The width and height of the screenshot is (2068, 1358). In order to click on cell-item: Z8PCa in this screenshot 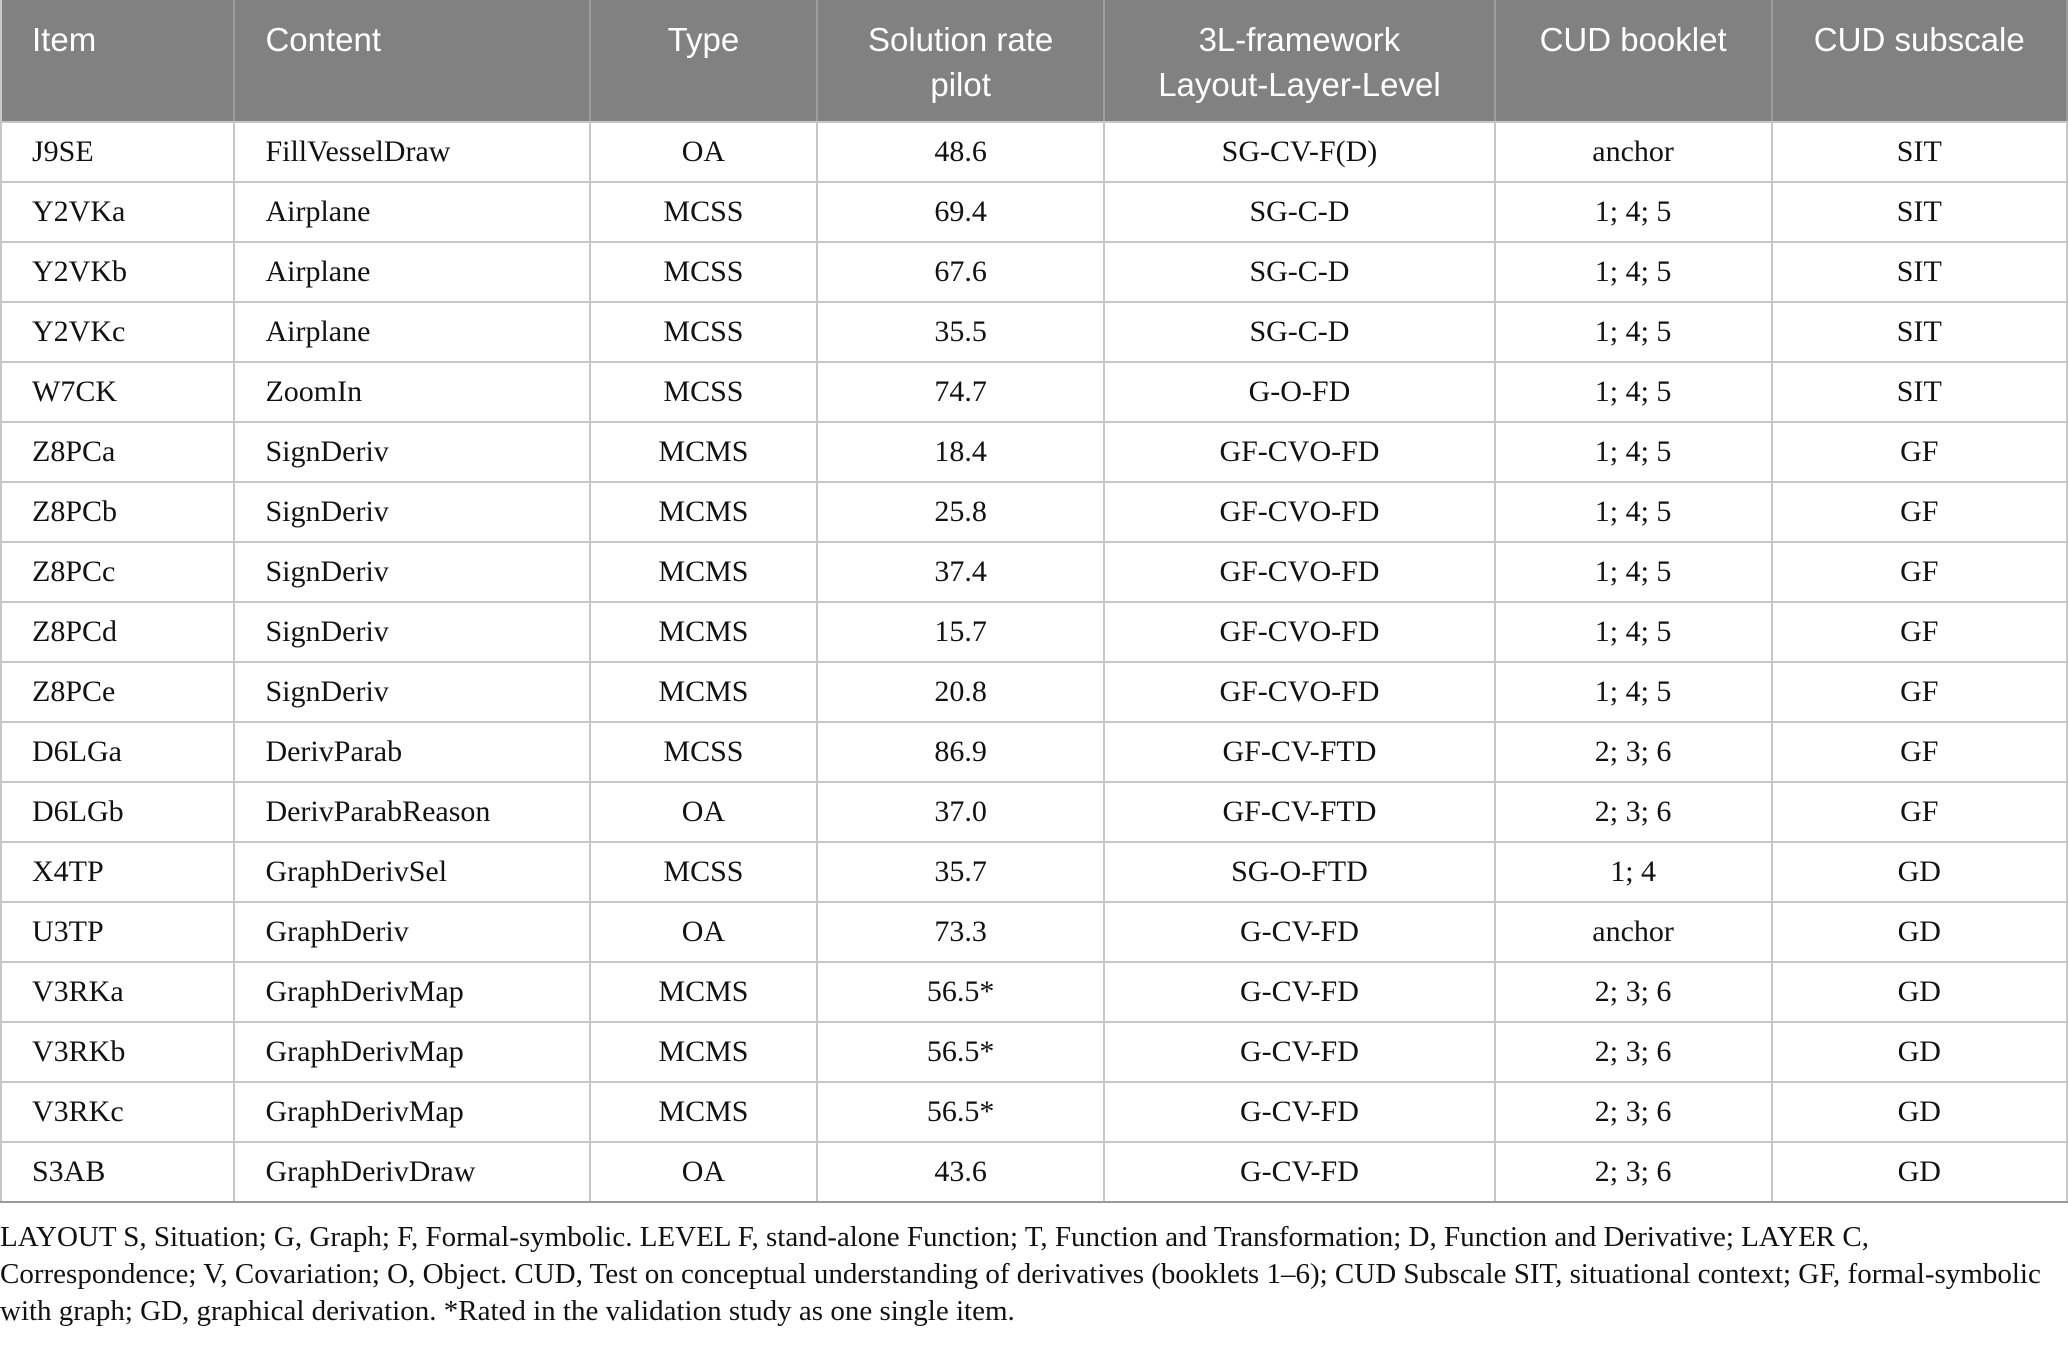, I will do `click(118, 452)`.